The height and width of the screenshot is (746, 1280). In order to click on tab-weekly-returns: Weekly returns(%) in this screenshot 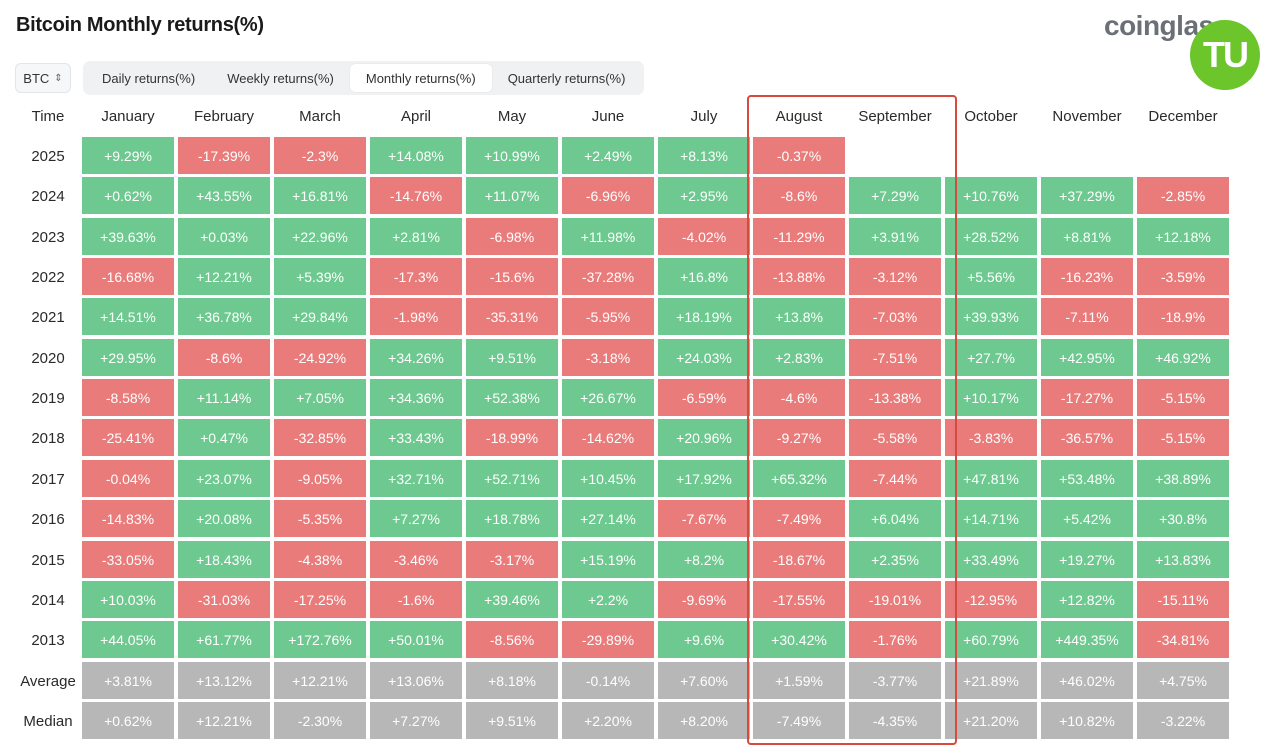, I will do `click(280, 78)`.